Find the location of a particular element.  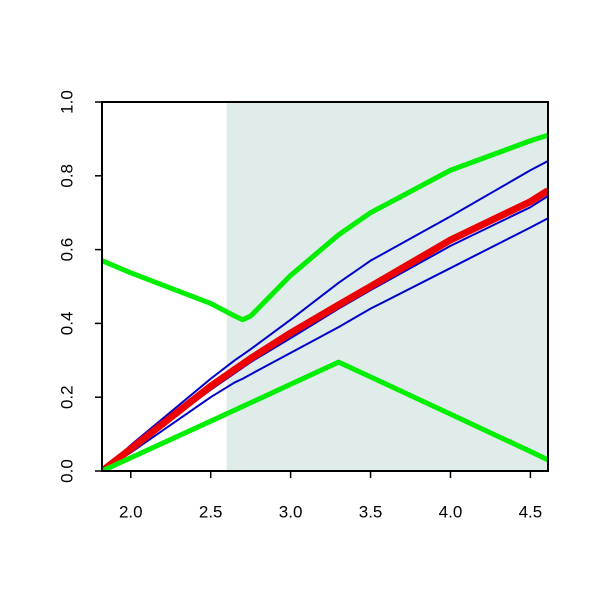

x-tick-label: 4.0 is located at coordinates (451, 511).